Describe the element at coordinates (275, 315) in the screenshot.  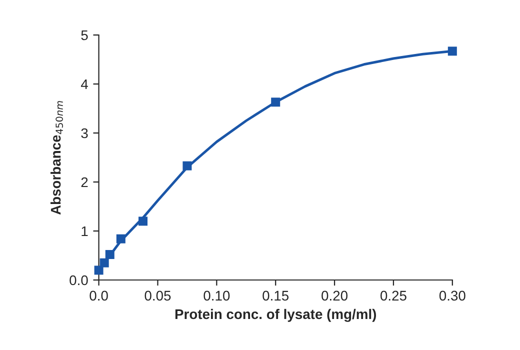
I see `x-axis-title: Protein conc. of lysate (mg/ml)` at that location.